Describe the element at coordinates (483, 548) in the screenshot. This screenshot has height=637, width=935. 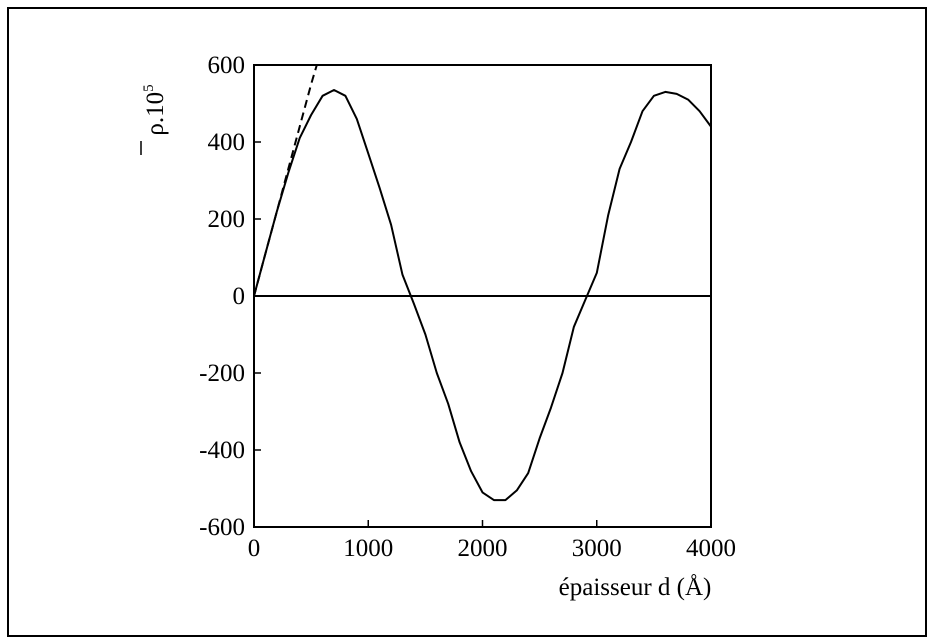
I see `x-tick-label: 2000` at that location.